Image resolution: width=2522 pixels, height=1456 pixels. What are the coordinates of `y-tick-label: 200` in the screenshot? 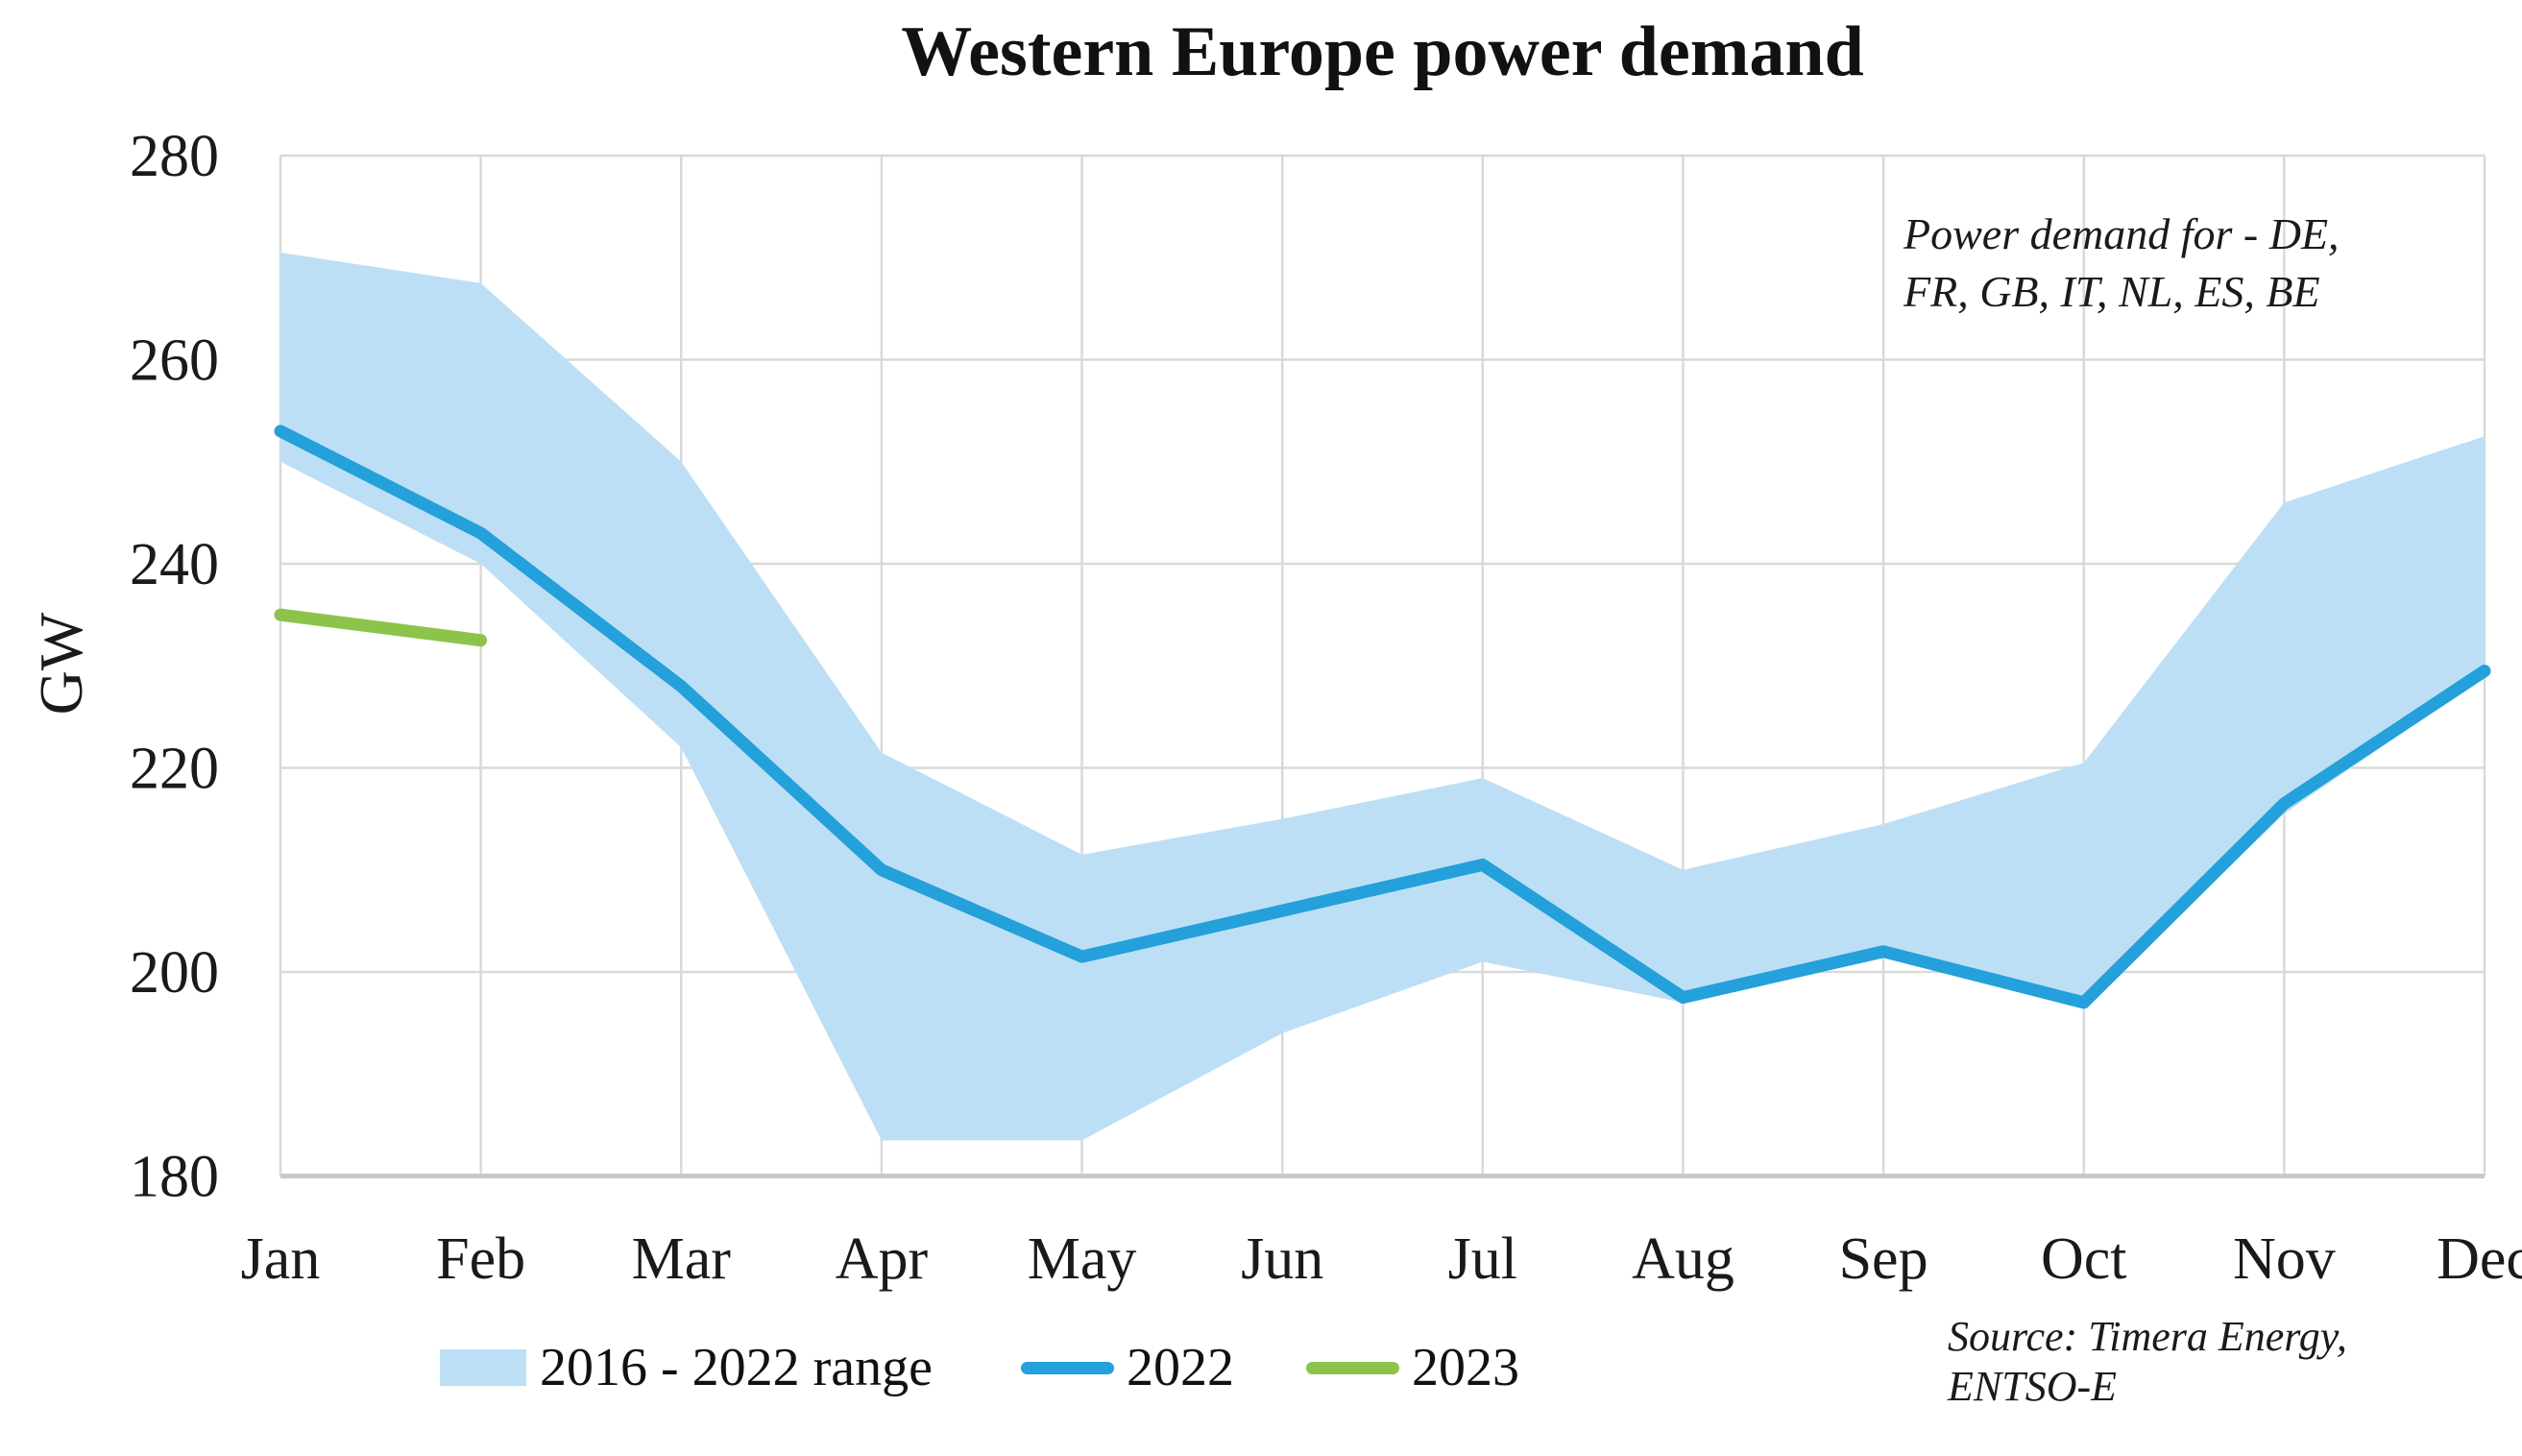 It's located at (174, 973).